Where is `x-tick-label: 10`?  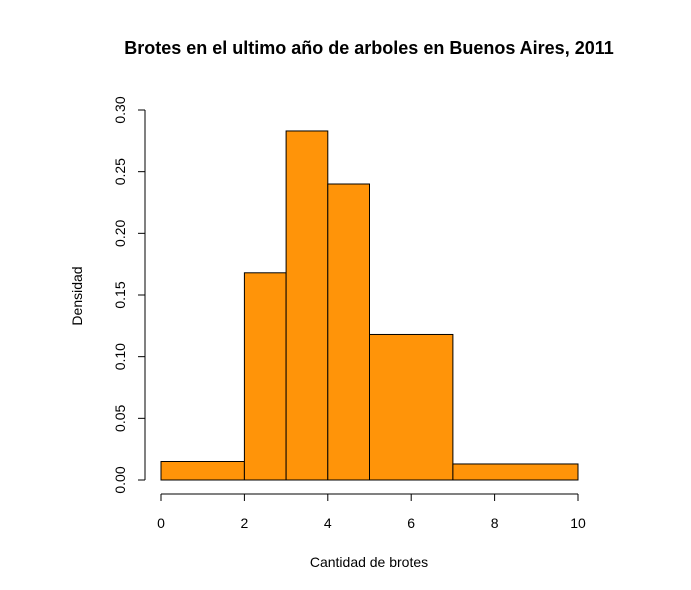
x-tick-label: 10 is located at coordinates (578, 523).